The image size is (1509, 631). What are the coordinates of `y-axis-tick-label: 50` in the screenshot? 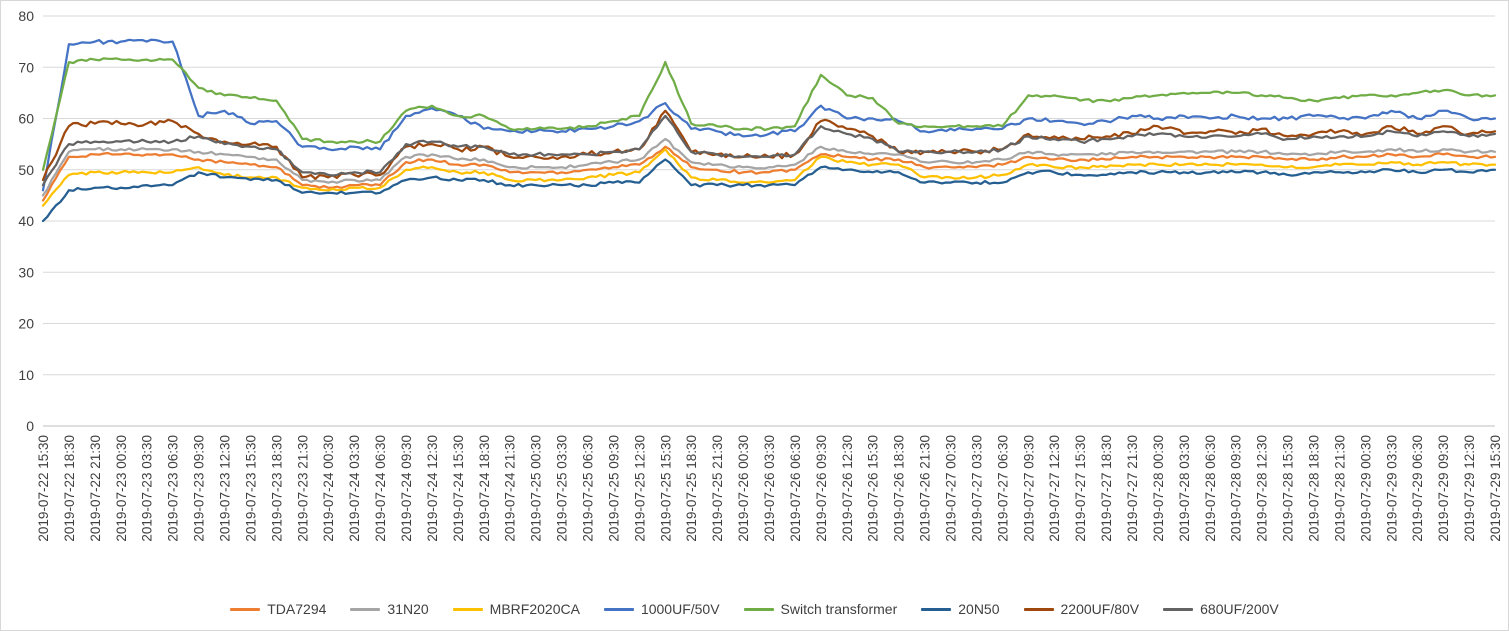 It's located at (26, 170).